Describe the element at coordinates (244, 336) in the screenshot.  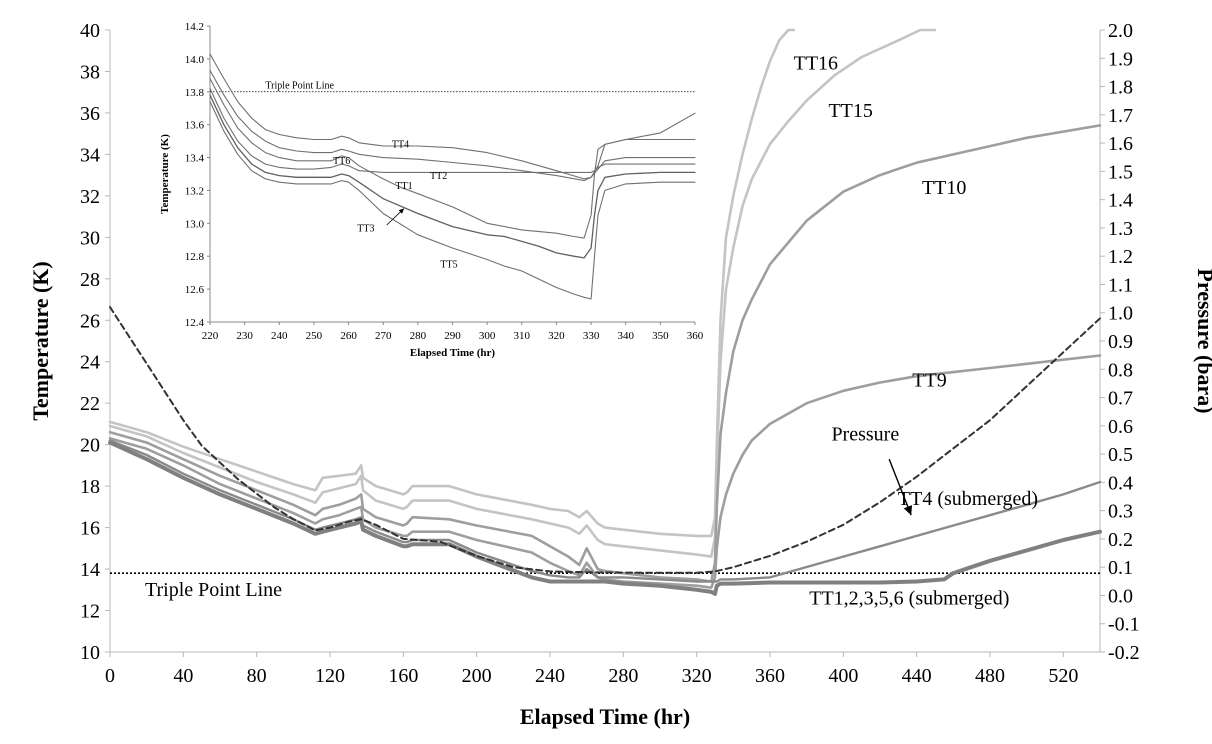
I see `inset-x-tick-label: 230` at that location.